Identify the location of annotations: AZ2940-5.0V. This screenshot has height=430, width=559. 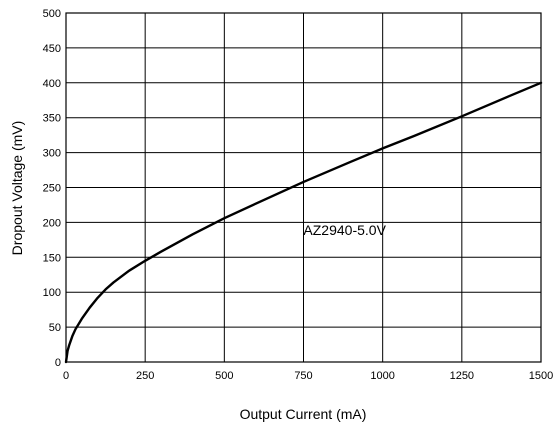
(344, 230).